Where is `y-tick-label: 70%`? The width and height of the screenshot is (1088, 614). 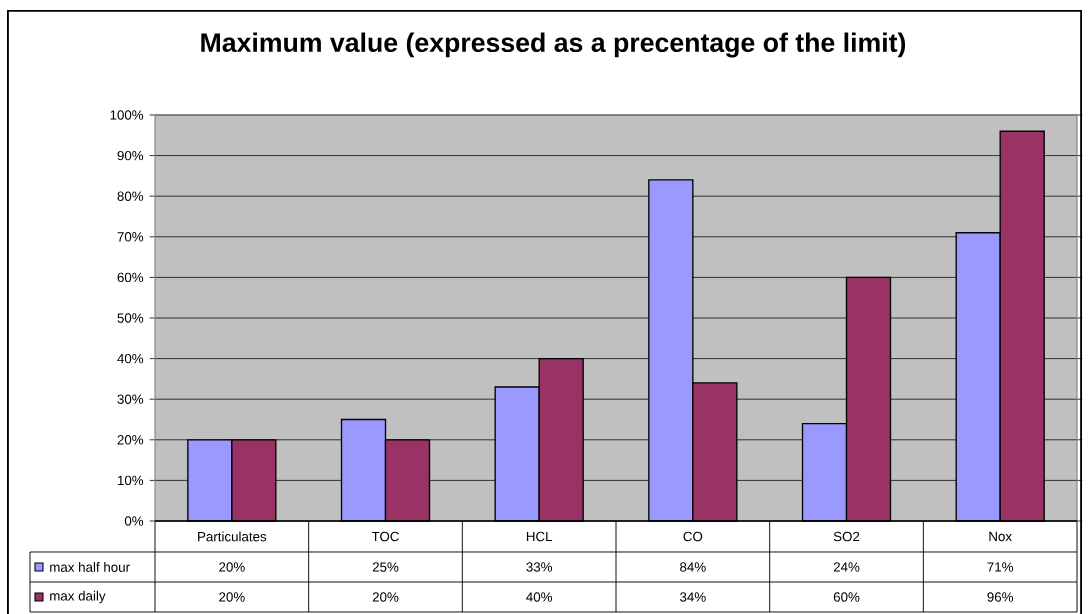
y-tick-label: 70% is located at coordinates (130, 237).